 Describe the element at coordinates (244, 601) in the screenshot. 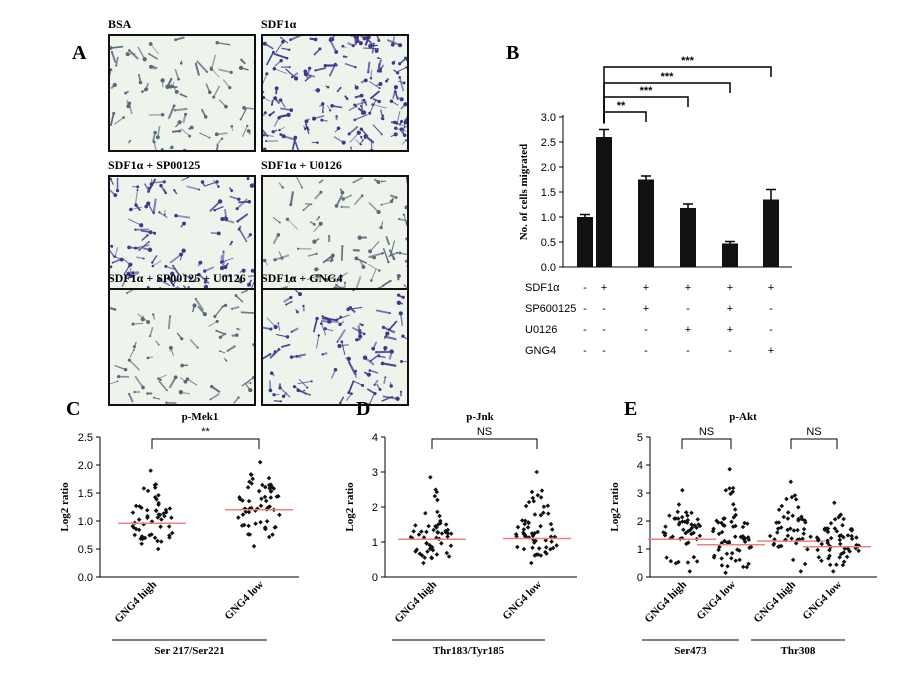

I see `x-category-label: GNG4 low` at that location.